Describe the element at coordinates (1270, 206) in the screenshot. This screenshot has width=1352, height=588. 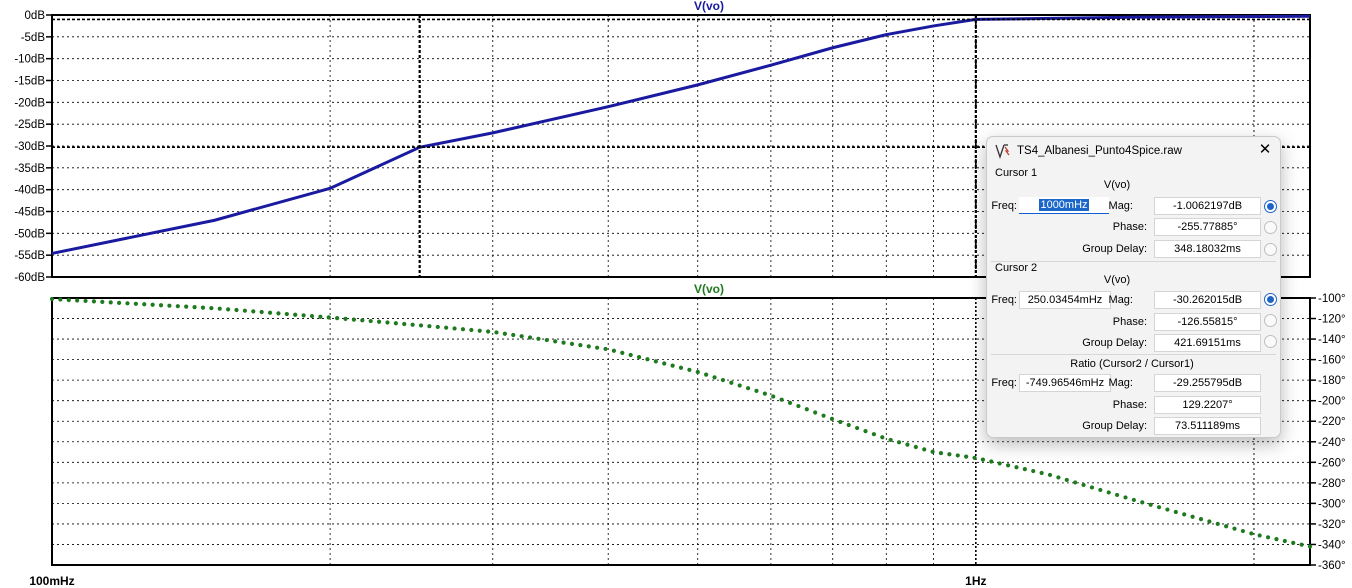
I see `cursor1-mag-radio` at that location.